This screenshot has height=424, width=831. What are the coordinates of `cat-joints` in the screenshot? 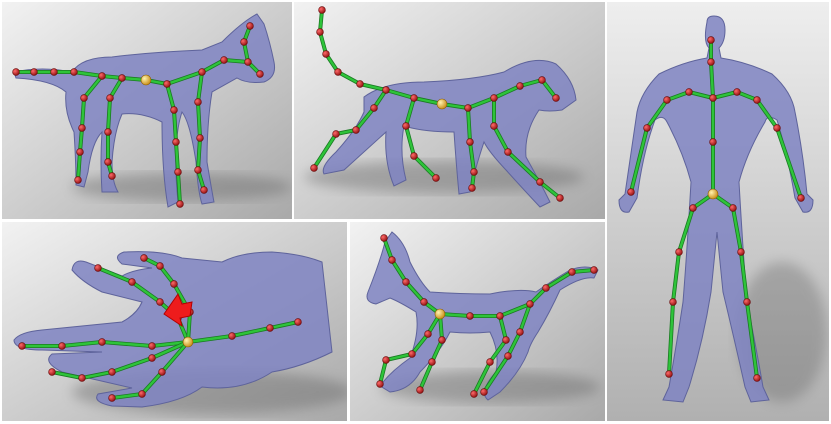 It's located at (138, 115).